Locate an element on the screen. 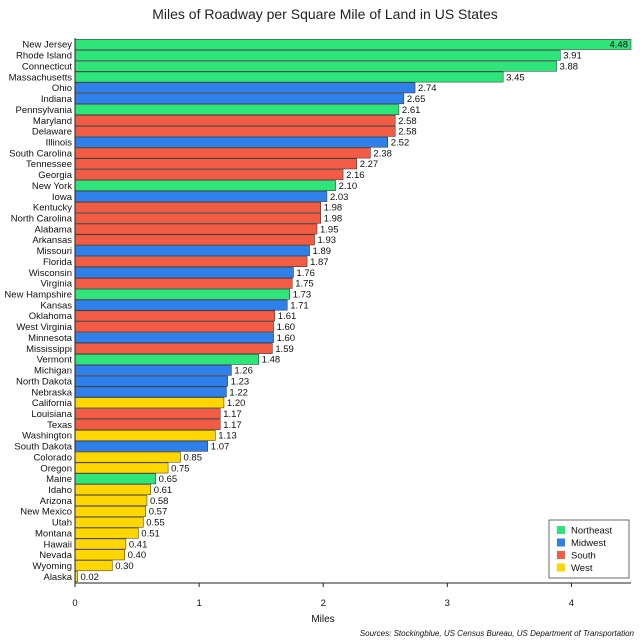  bar-row: Nebraska 1.22 is located at coordinates (139, 392).